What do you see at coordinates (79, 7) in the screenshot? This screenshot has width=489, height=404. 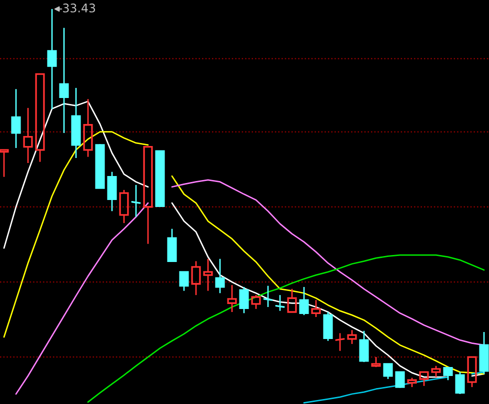 I see `annotation: 33.43` at bounding box center [79, 7].